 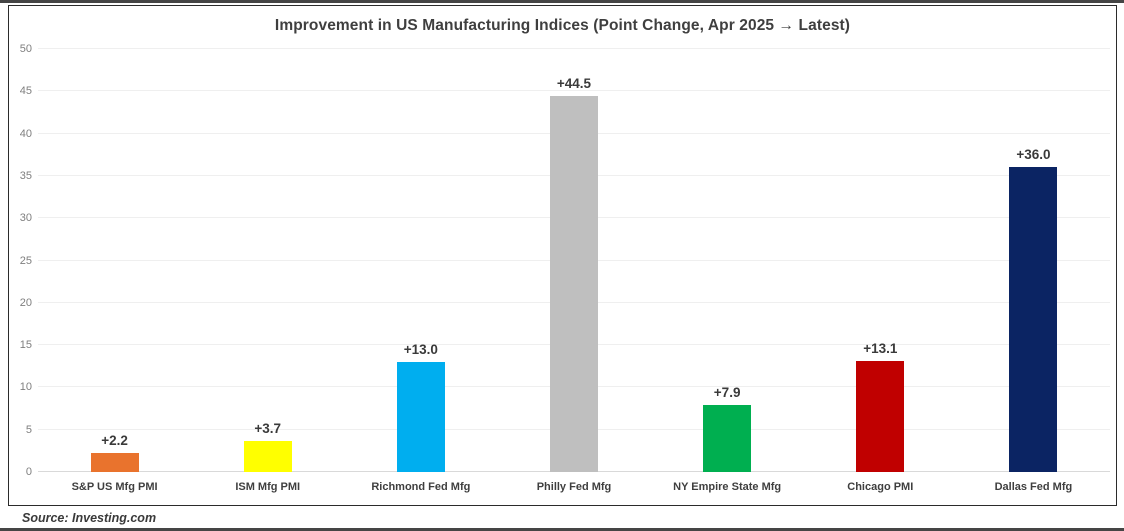 What do you see at coordinates (114, 462) in the screenshot?
I see `bar-s-p-us-mfg-pmi` at bounding box center [114, 462].